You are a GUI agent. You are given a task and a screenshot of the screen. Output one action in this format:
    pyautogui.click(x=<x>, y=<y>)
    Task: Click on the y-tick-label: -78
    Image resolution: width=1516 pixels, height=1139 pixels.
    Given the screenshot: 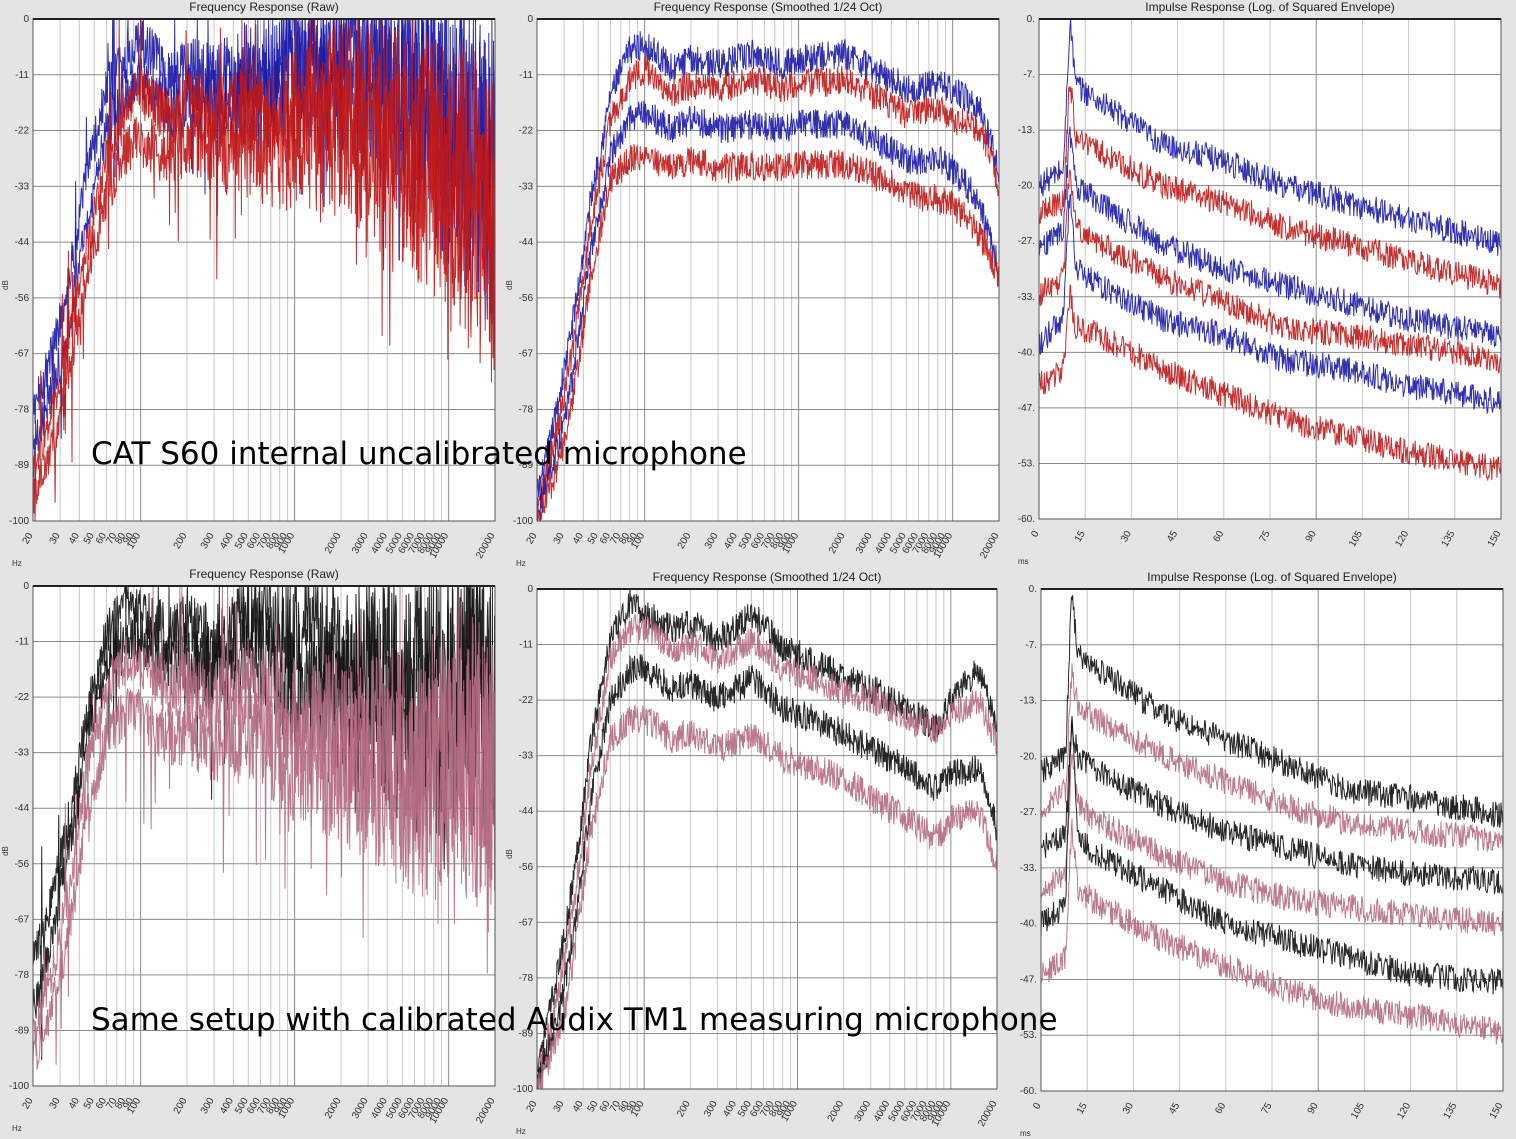 What is the action you would take?
    pyautogui.click(x=526, y=978)
    